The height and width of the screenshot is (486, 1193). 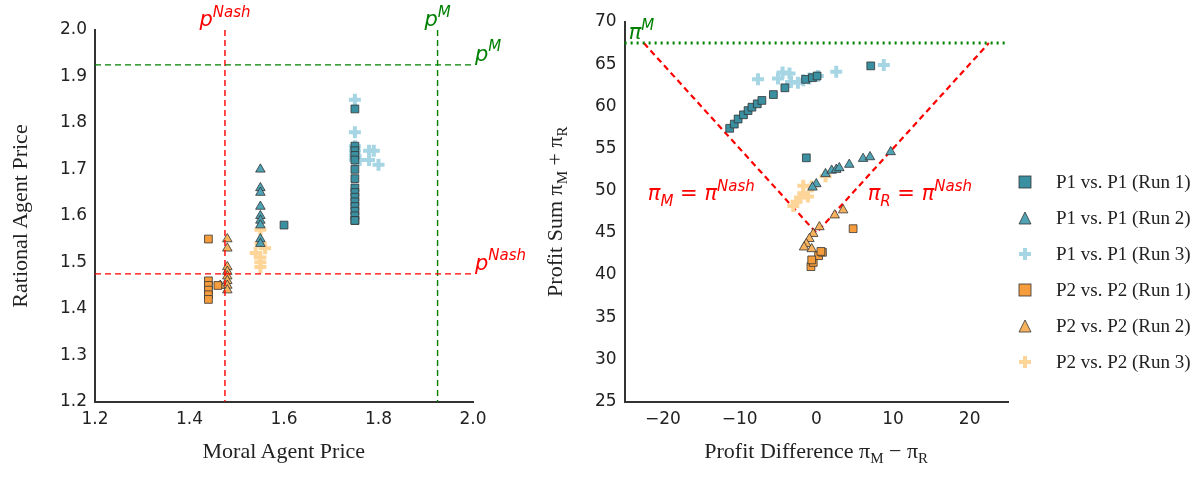 What do you see at coordinates (816, 452) in the screenshot?
I see `x-axis-title: Profit Difference π$_{M}$ − π$_{R}$` at bounding box center [816, 452].